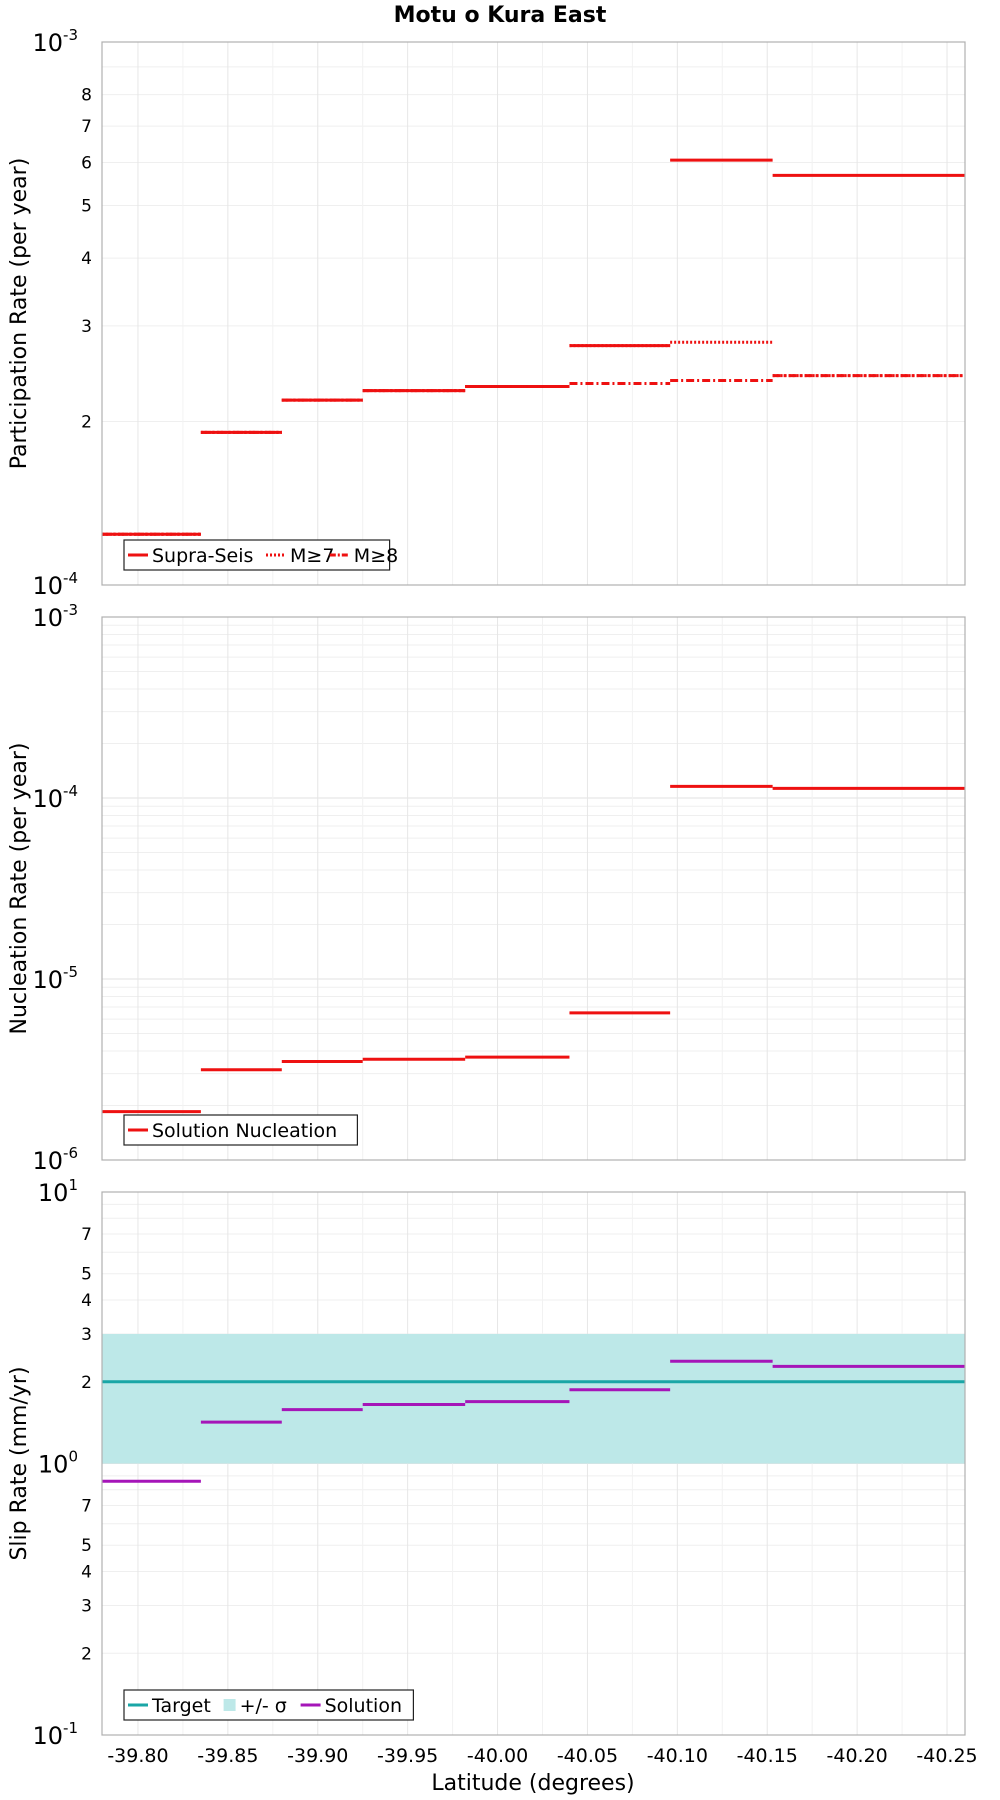 This screenshot has height=1800, width=1000. I want to click on y-tick-label: 10⁻⁶, so click(55, 1159).